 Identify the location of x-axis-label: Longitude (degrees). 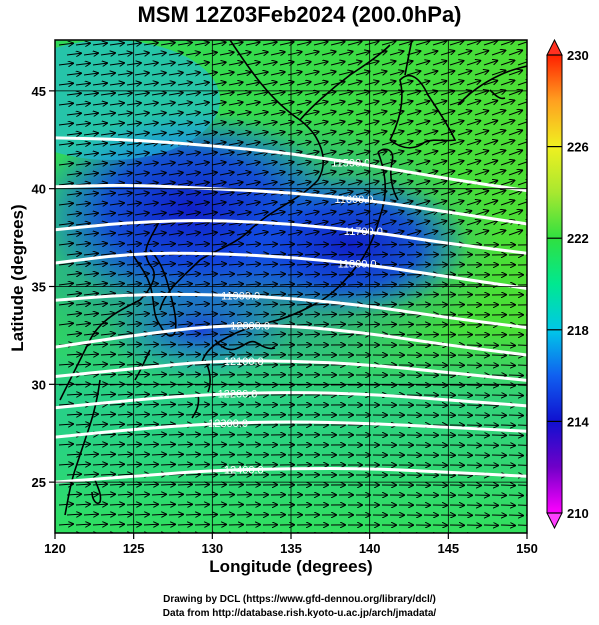
(291, 566).